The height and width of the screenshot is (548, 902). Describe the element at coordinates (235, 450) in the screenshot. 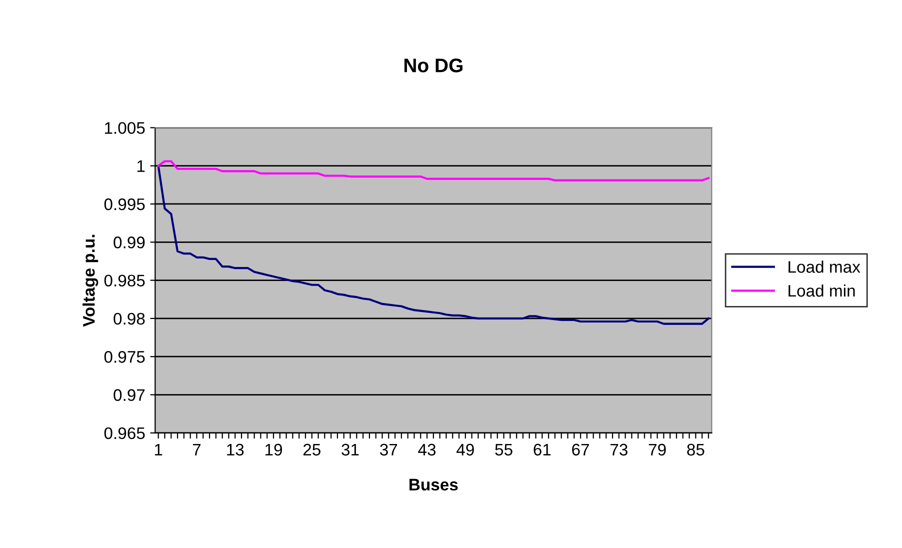

I see `x-tick-label: 13` at that location.